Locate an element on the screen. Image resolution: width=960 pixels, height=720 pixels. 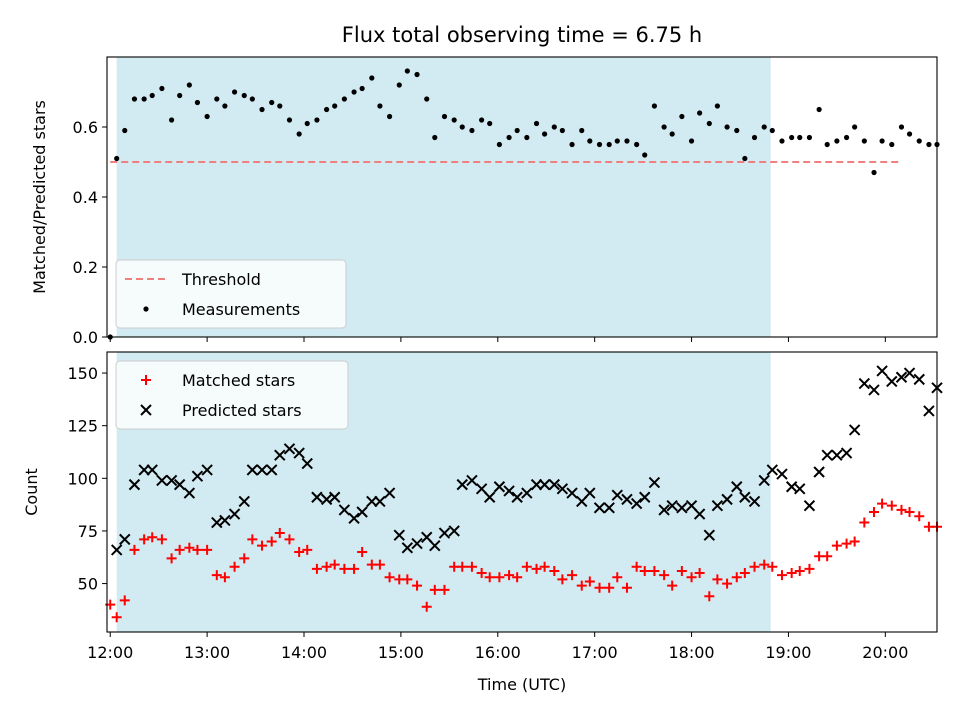
legend-label: Threshold is located at coordinates (221, 279).